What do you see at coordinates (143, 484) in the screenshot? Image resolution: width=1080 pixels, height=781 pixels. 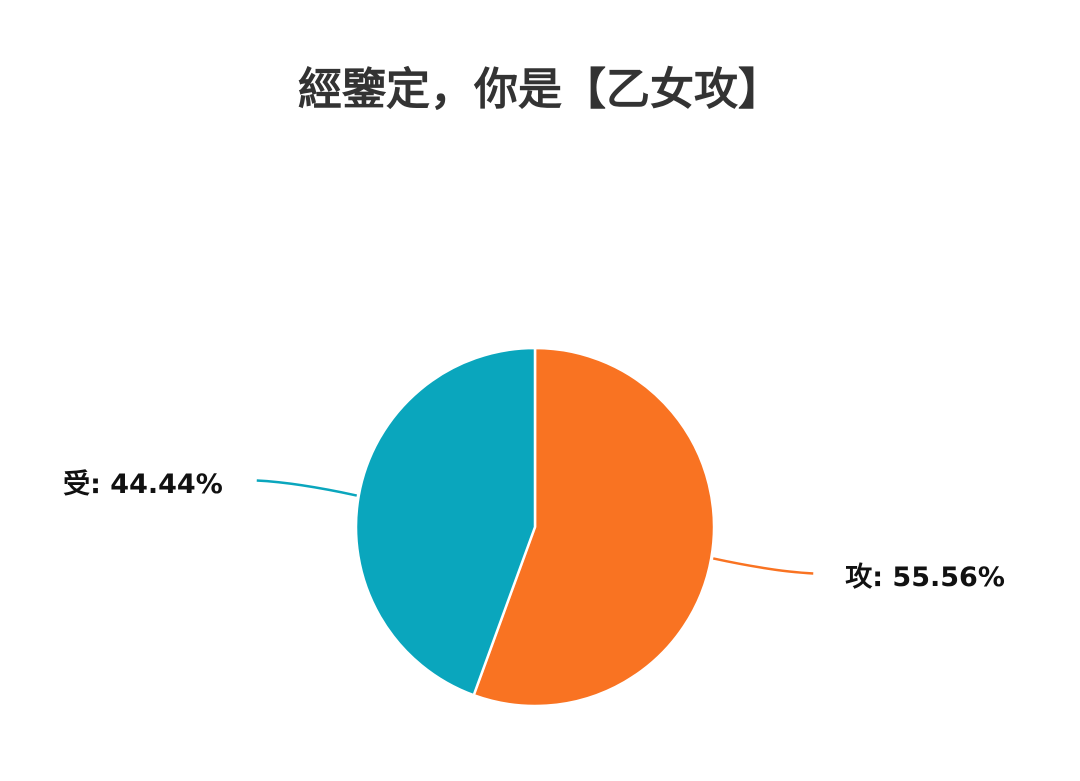 I see `data-label: 受: 44.44%` at bounding box center [143, 484].